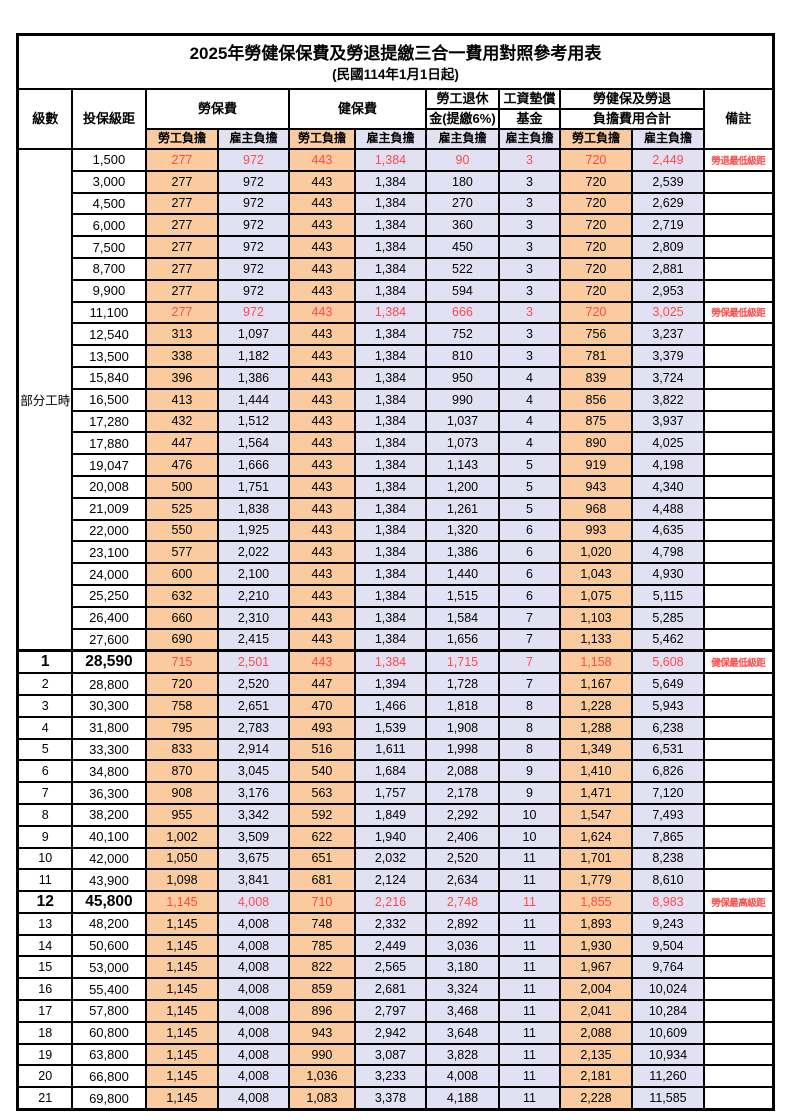 Image resolution: width=791 pixels, height=1120 pixels. I want to click on value-cell: 516, so click(321, 749).